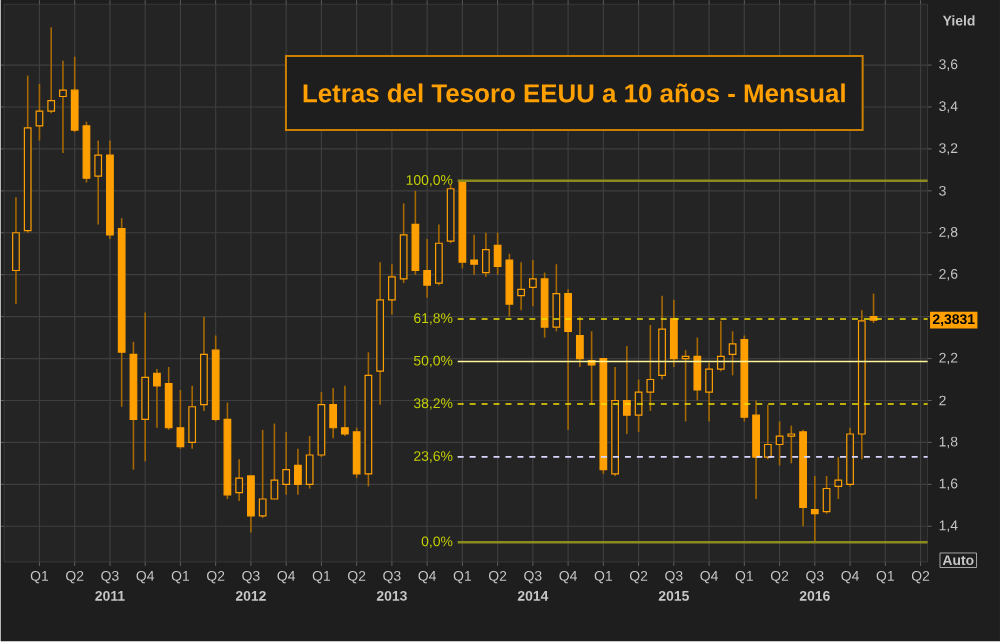 The width and height of the screenshot is (1000, 642). I want to click on text: Letras del Tesoro EEUU a 10 años - Mensual, so click(574, 93).